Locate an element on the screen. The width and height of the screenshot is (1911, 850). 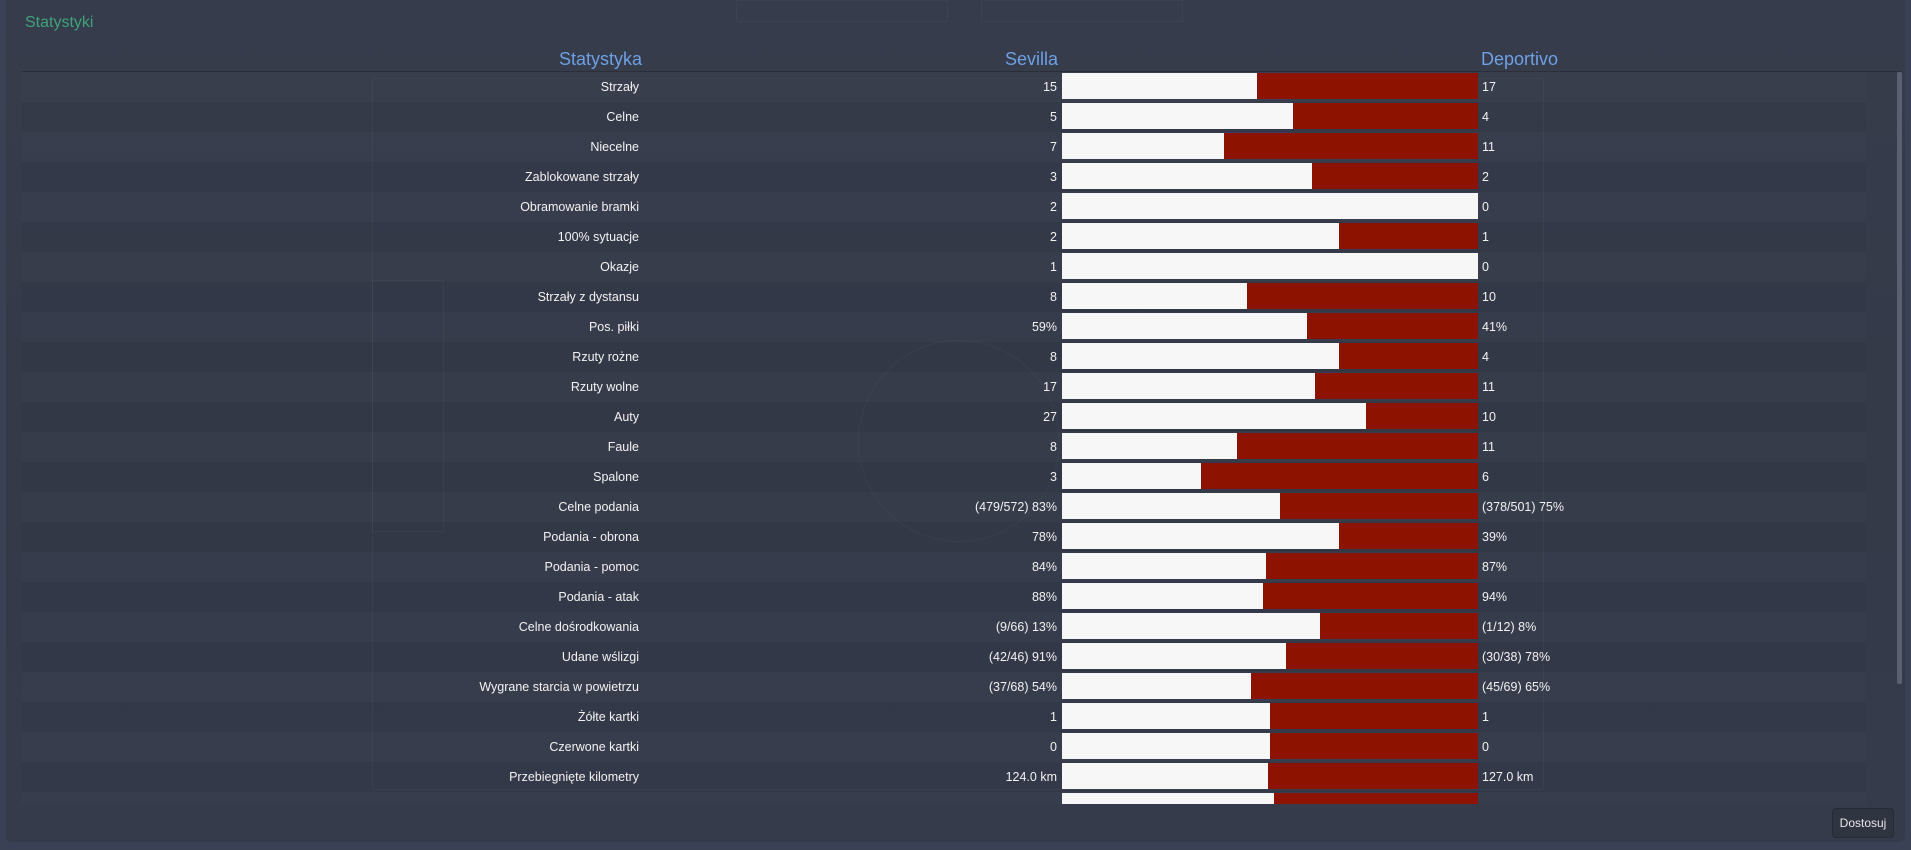
stat-label: Zablokowane strzały is located at coordinates (582, 177).